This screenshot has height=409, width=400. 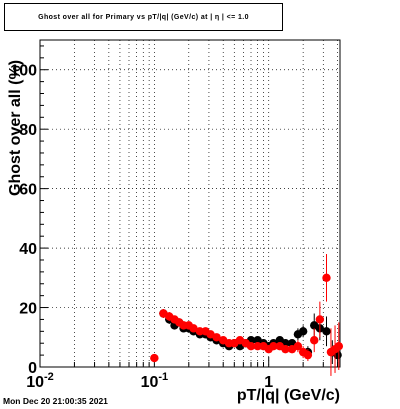 What do you see at coordinates (288, 395) in the screenshot?
I see `x-axis-label: pT/|q| (GeV/c)` at bounding box center [288, 395].